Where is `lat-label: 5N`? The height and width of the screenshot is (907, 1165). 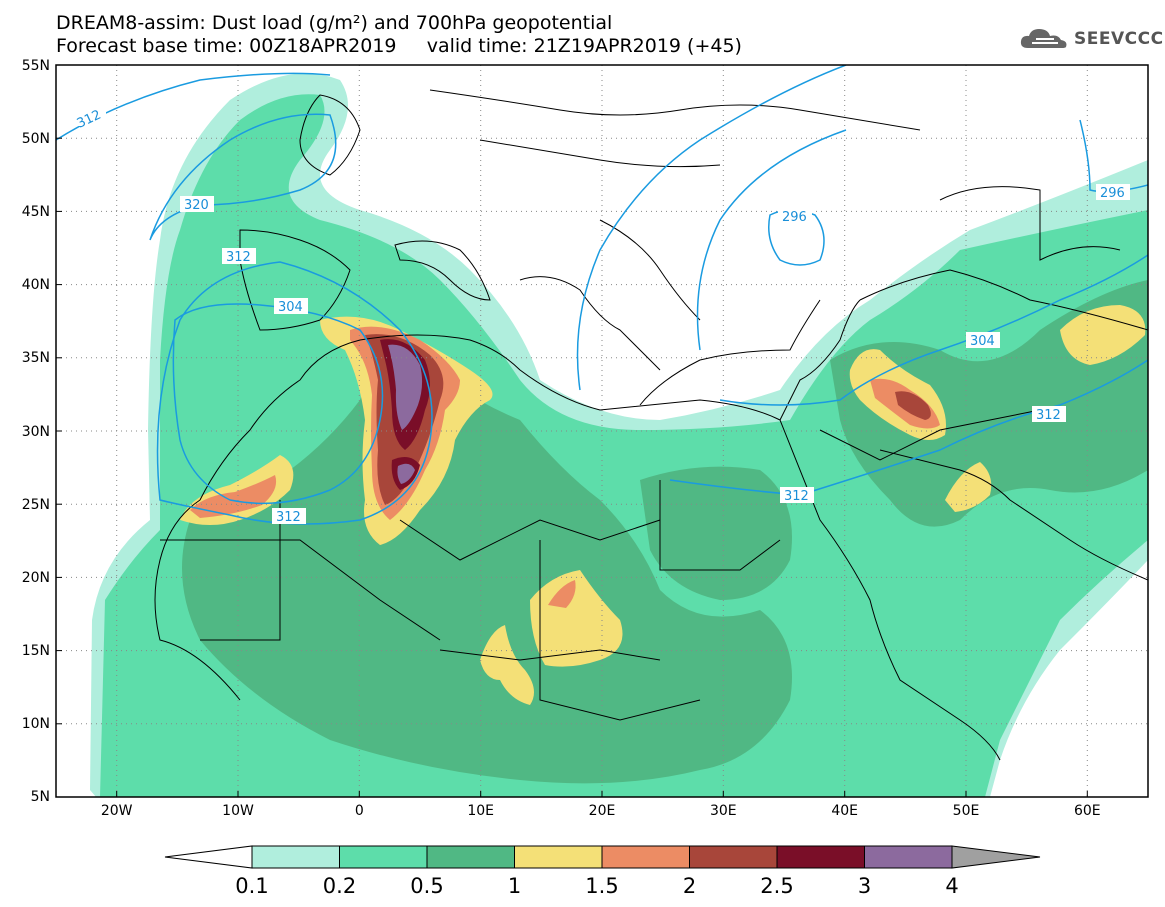
lat-label: 5N is located at coordinates (40, 797).